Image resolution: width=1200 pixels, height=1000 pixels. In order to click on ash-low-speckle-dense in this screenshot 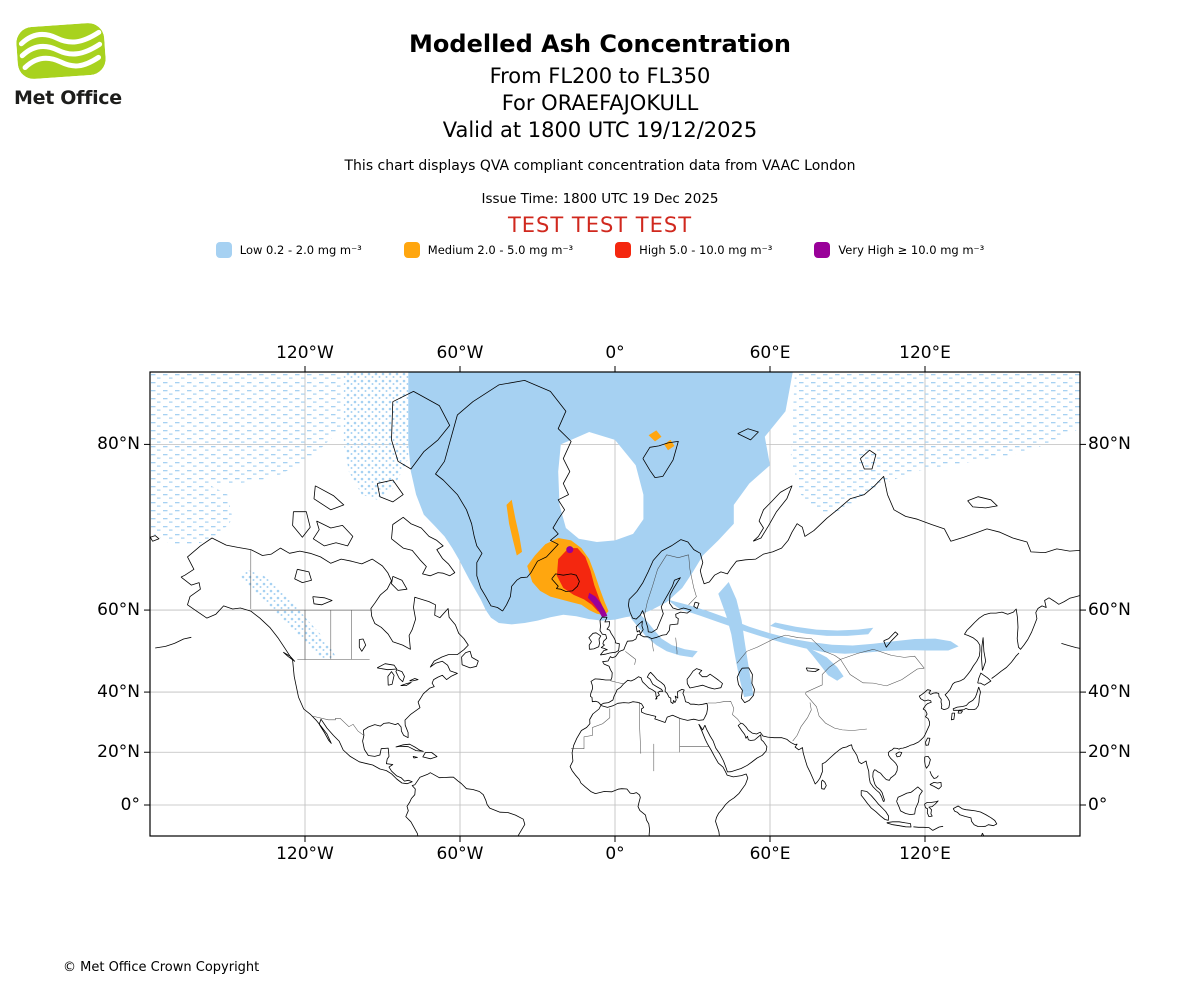, I will do `click(324, 516)`.